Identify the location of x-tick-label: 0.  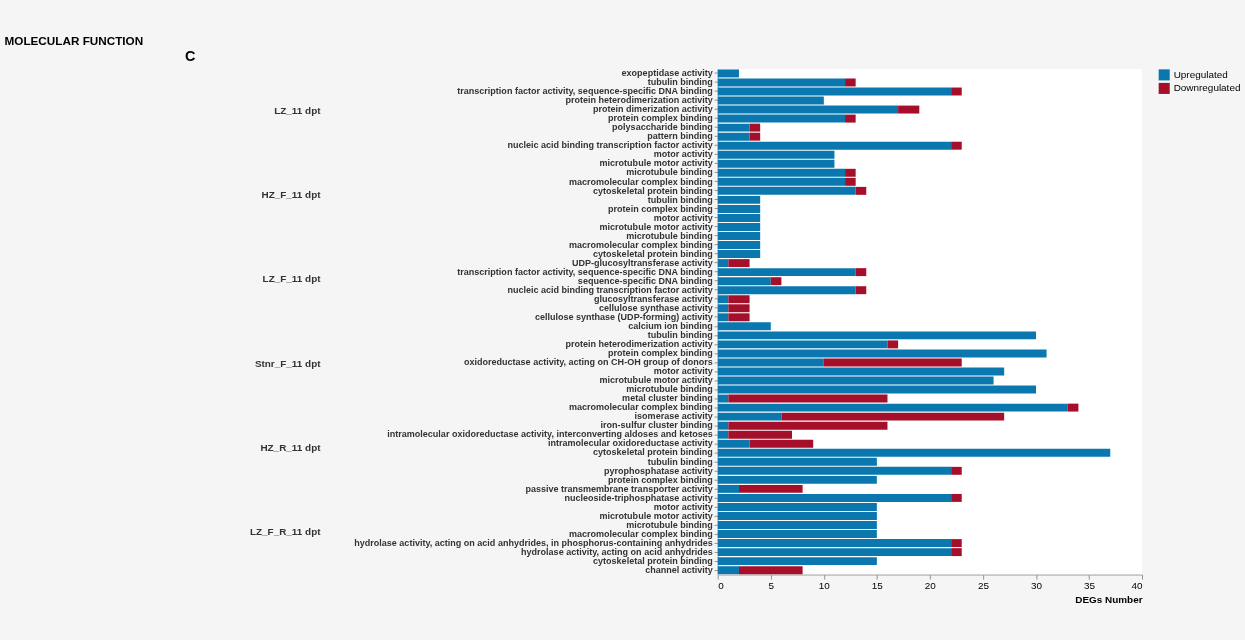
(721, 586).